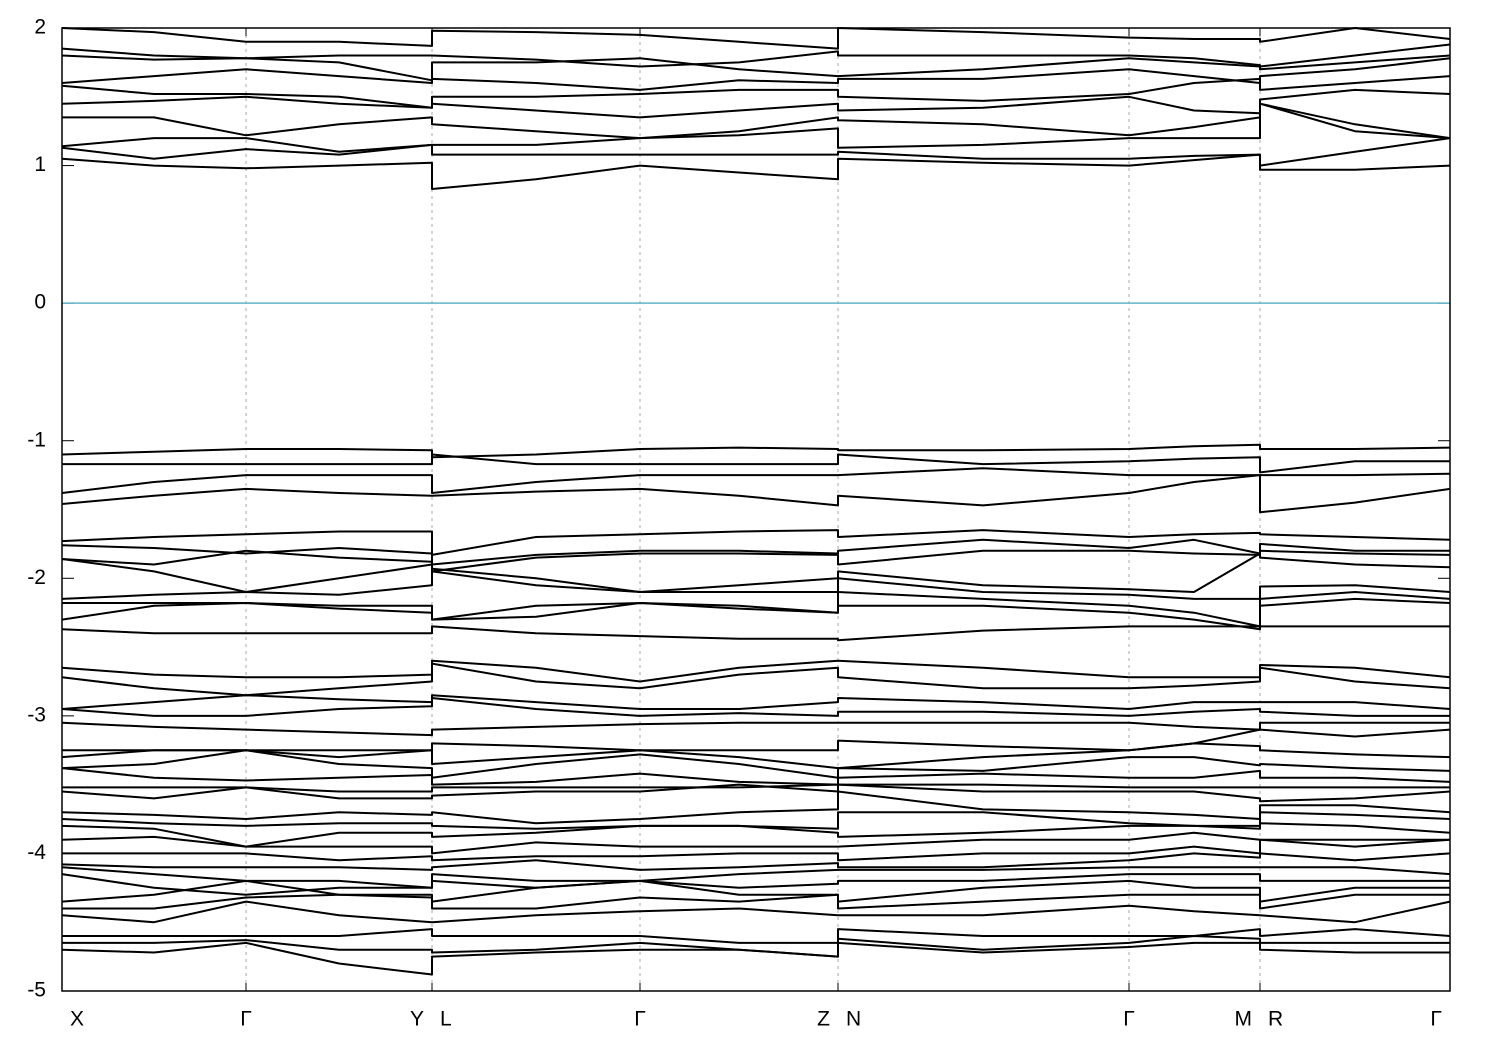  I want to click on x-tick-label: X, so click(77, 1019).